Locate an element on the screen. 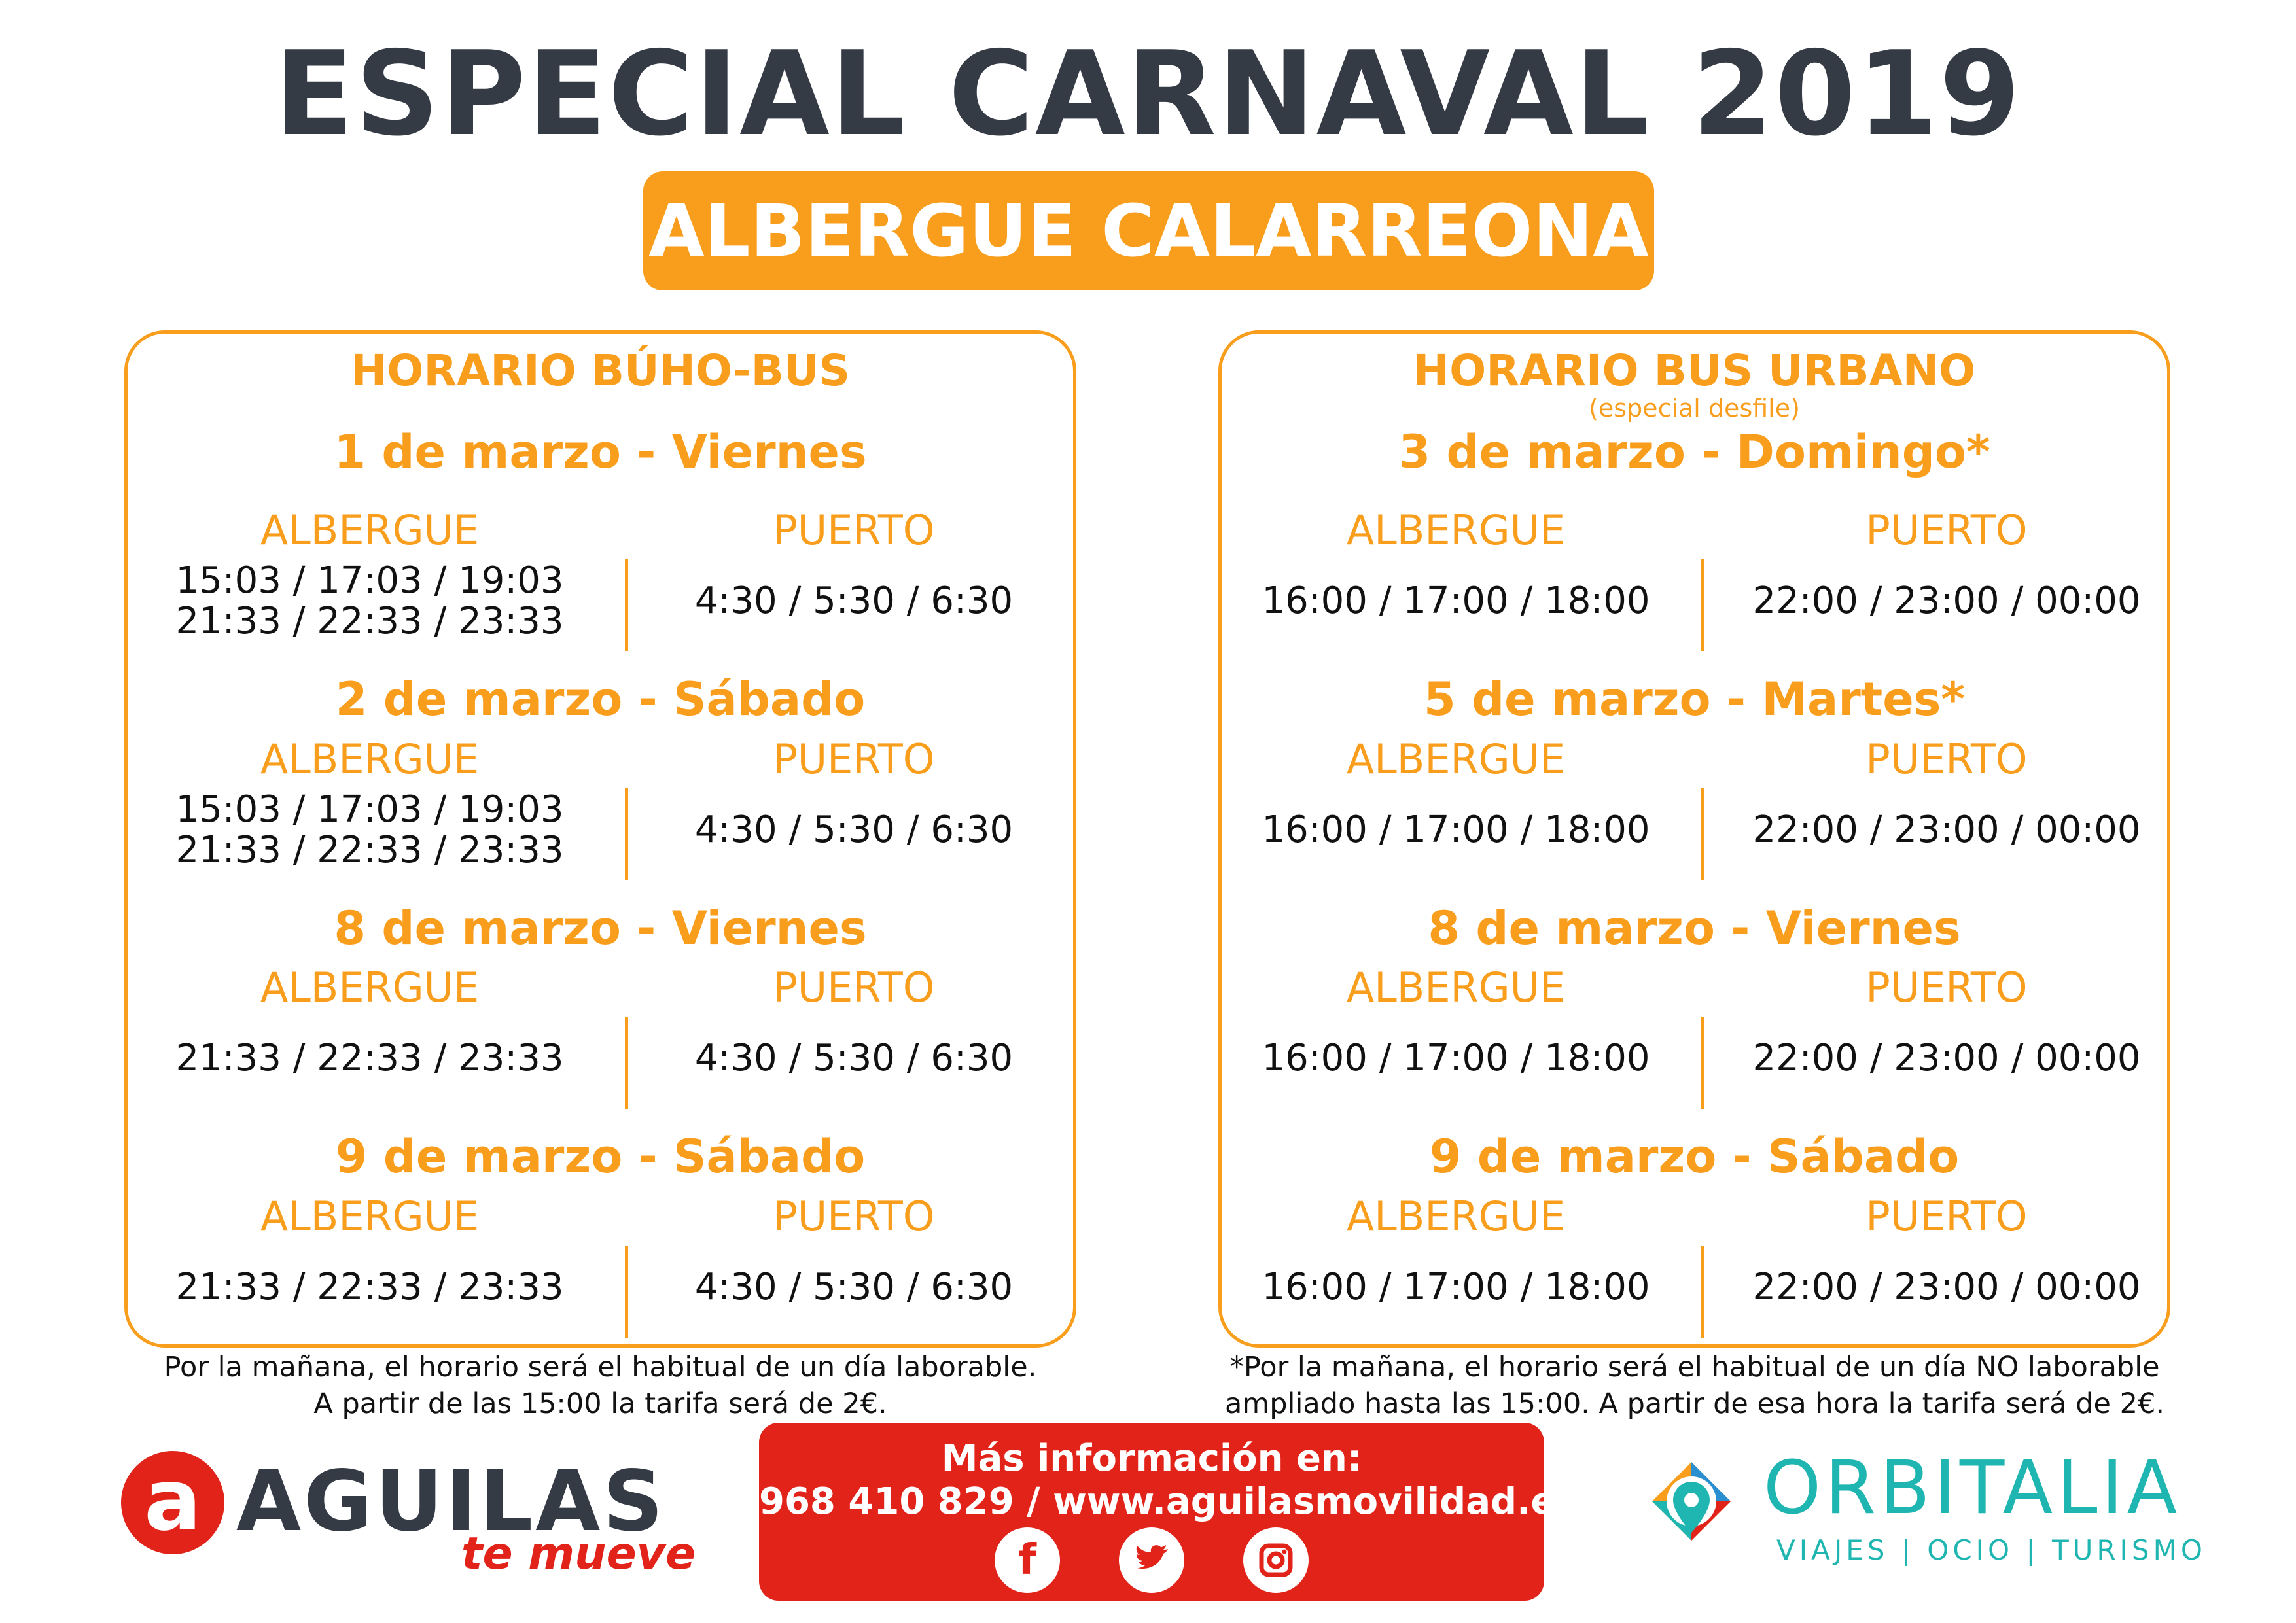  day-heading: 2 de marzo - Sábado is located at coordinates (600, 699).